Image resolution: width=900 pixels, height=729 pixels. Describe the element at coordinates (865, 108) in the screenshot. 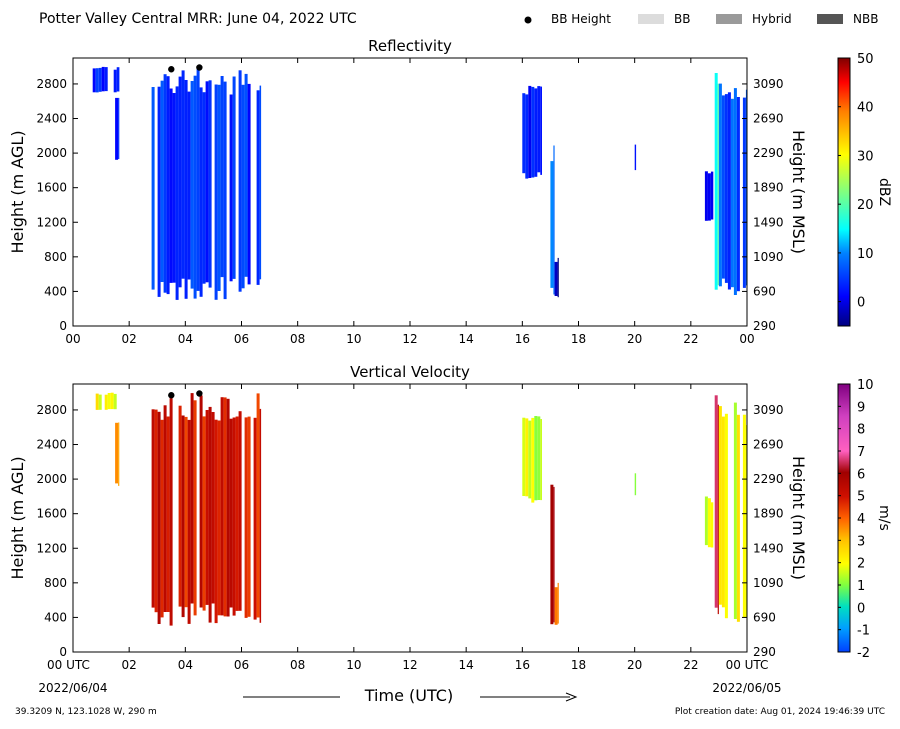

I see `colorbar-tick-label: 40` at that location.